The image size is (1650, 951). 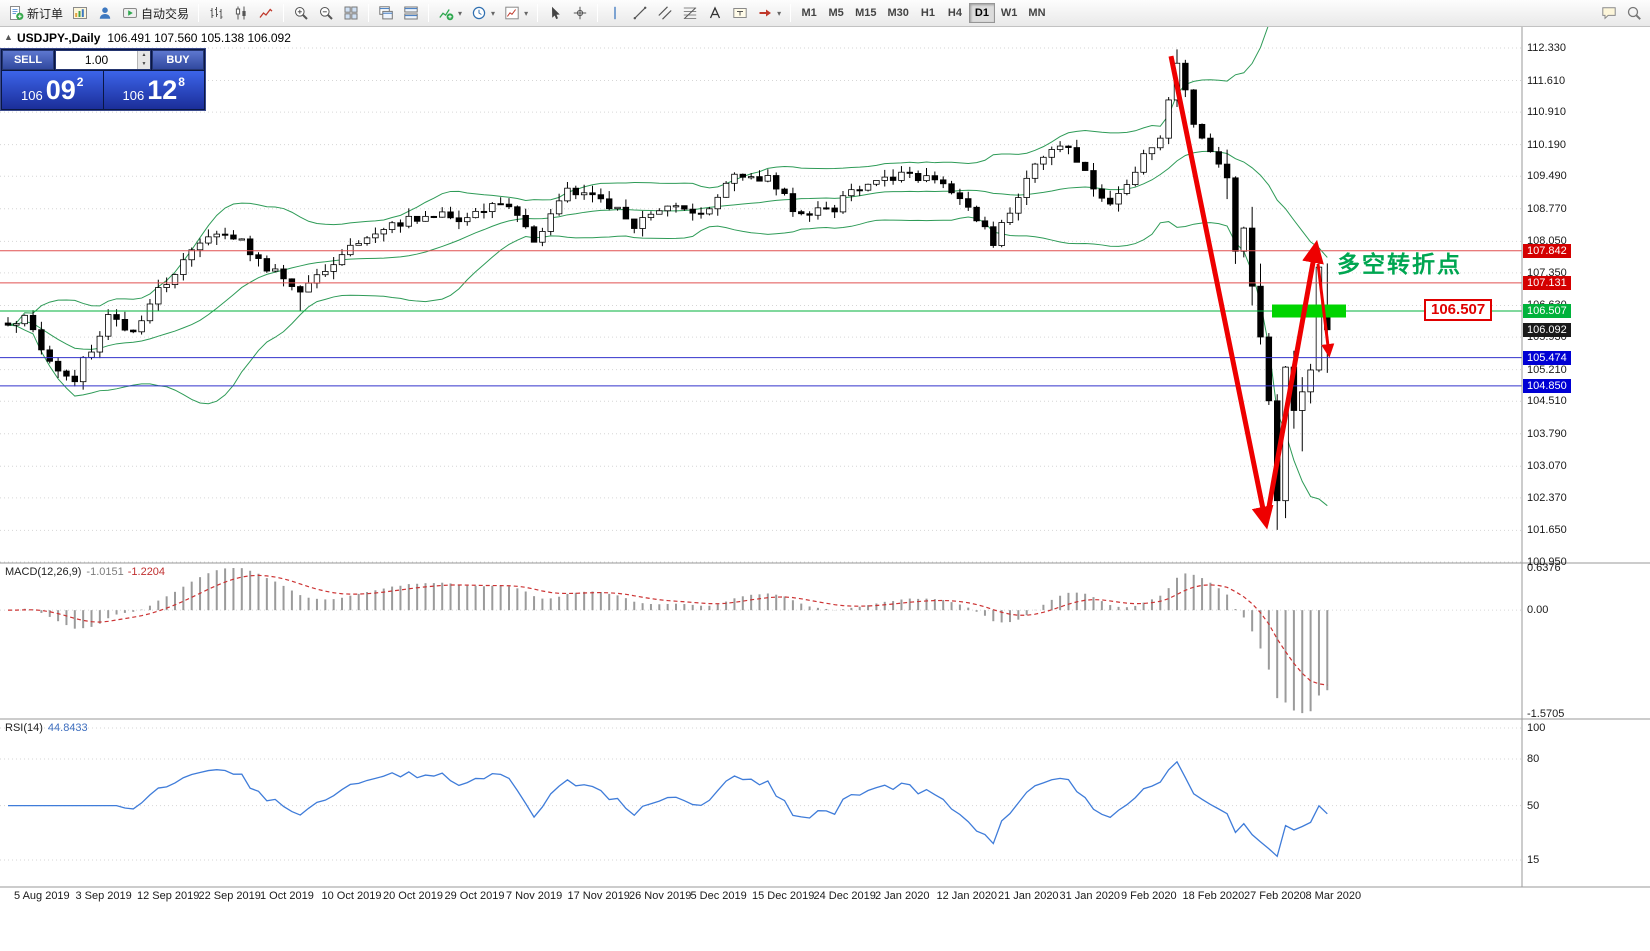 I want to click on new-order-button-label: 新订单, so click(x=45, y=13).